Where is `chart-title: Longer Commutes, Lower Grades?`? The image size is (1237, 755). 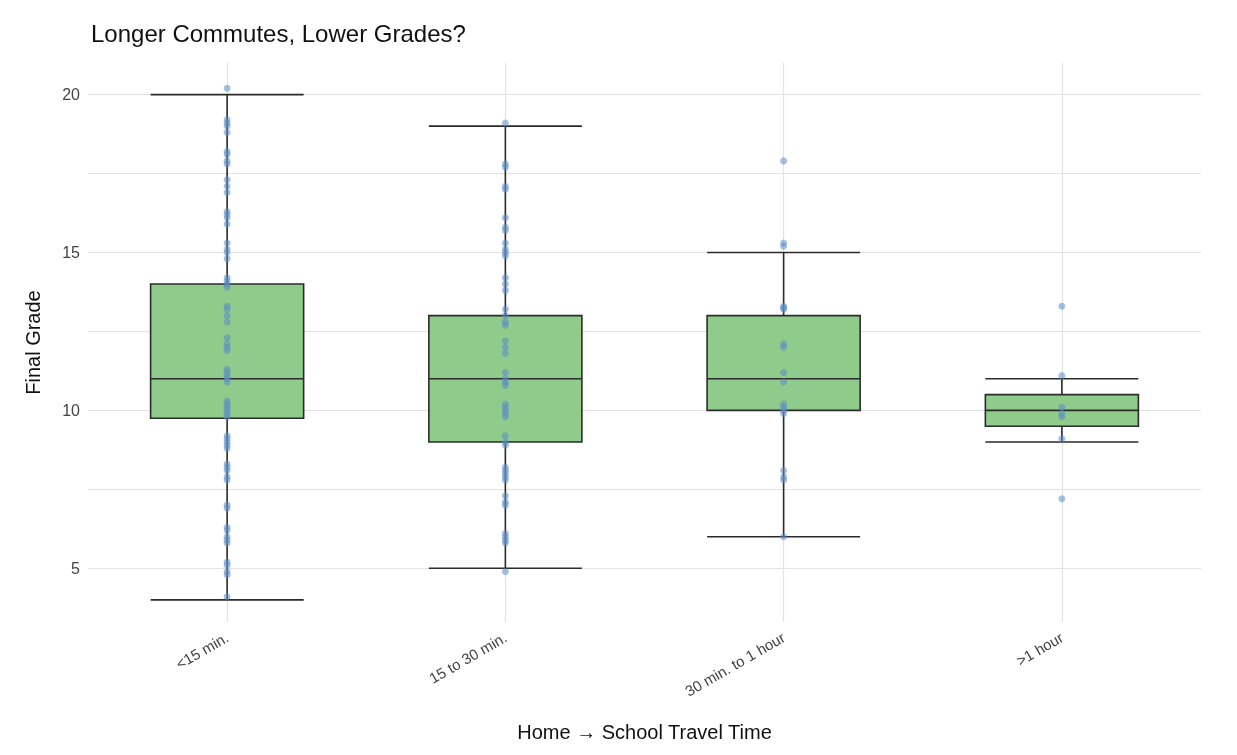 chart-title: Longer Commutes, Lower Grades? is located at coordinates (278, 33).